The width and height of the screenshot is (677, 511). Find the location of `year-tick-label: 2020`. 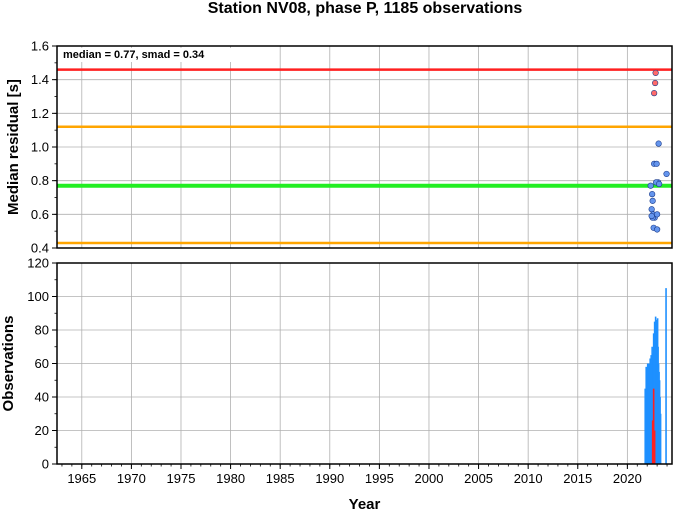

year-tick-label: 2020 is located at coordinates (627, 478).